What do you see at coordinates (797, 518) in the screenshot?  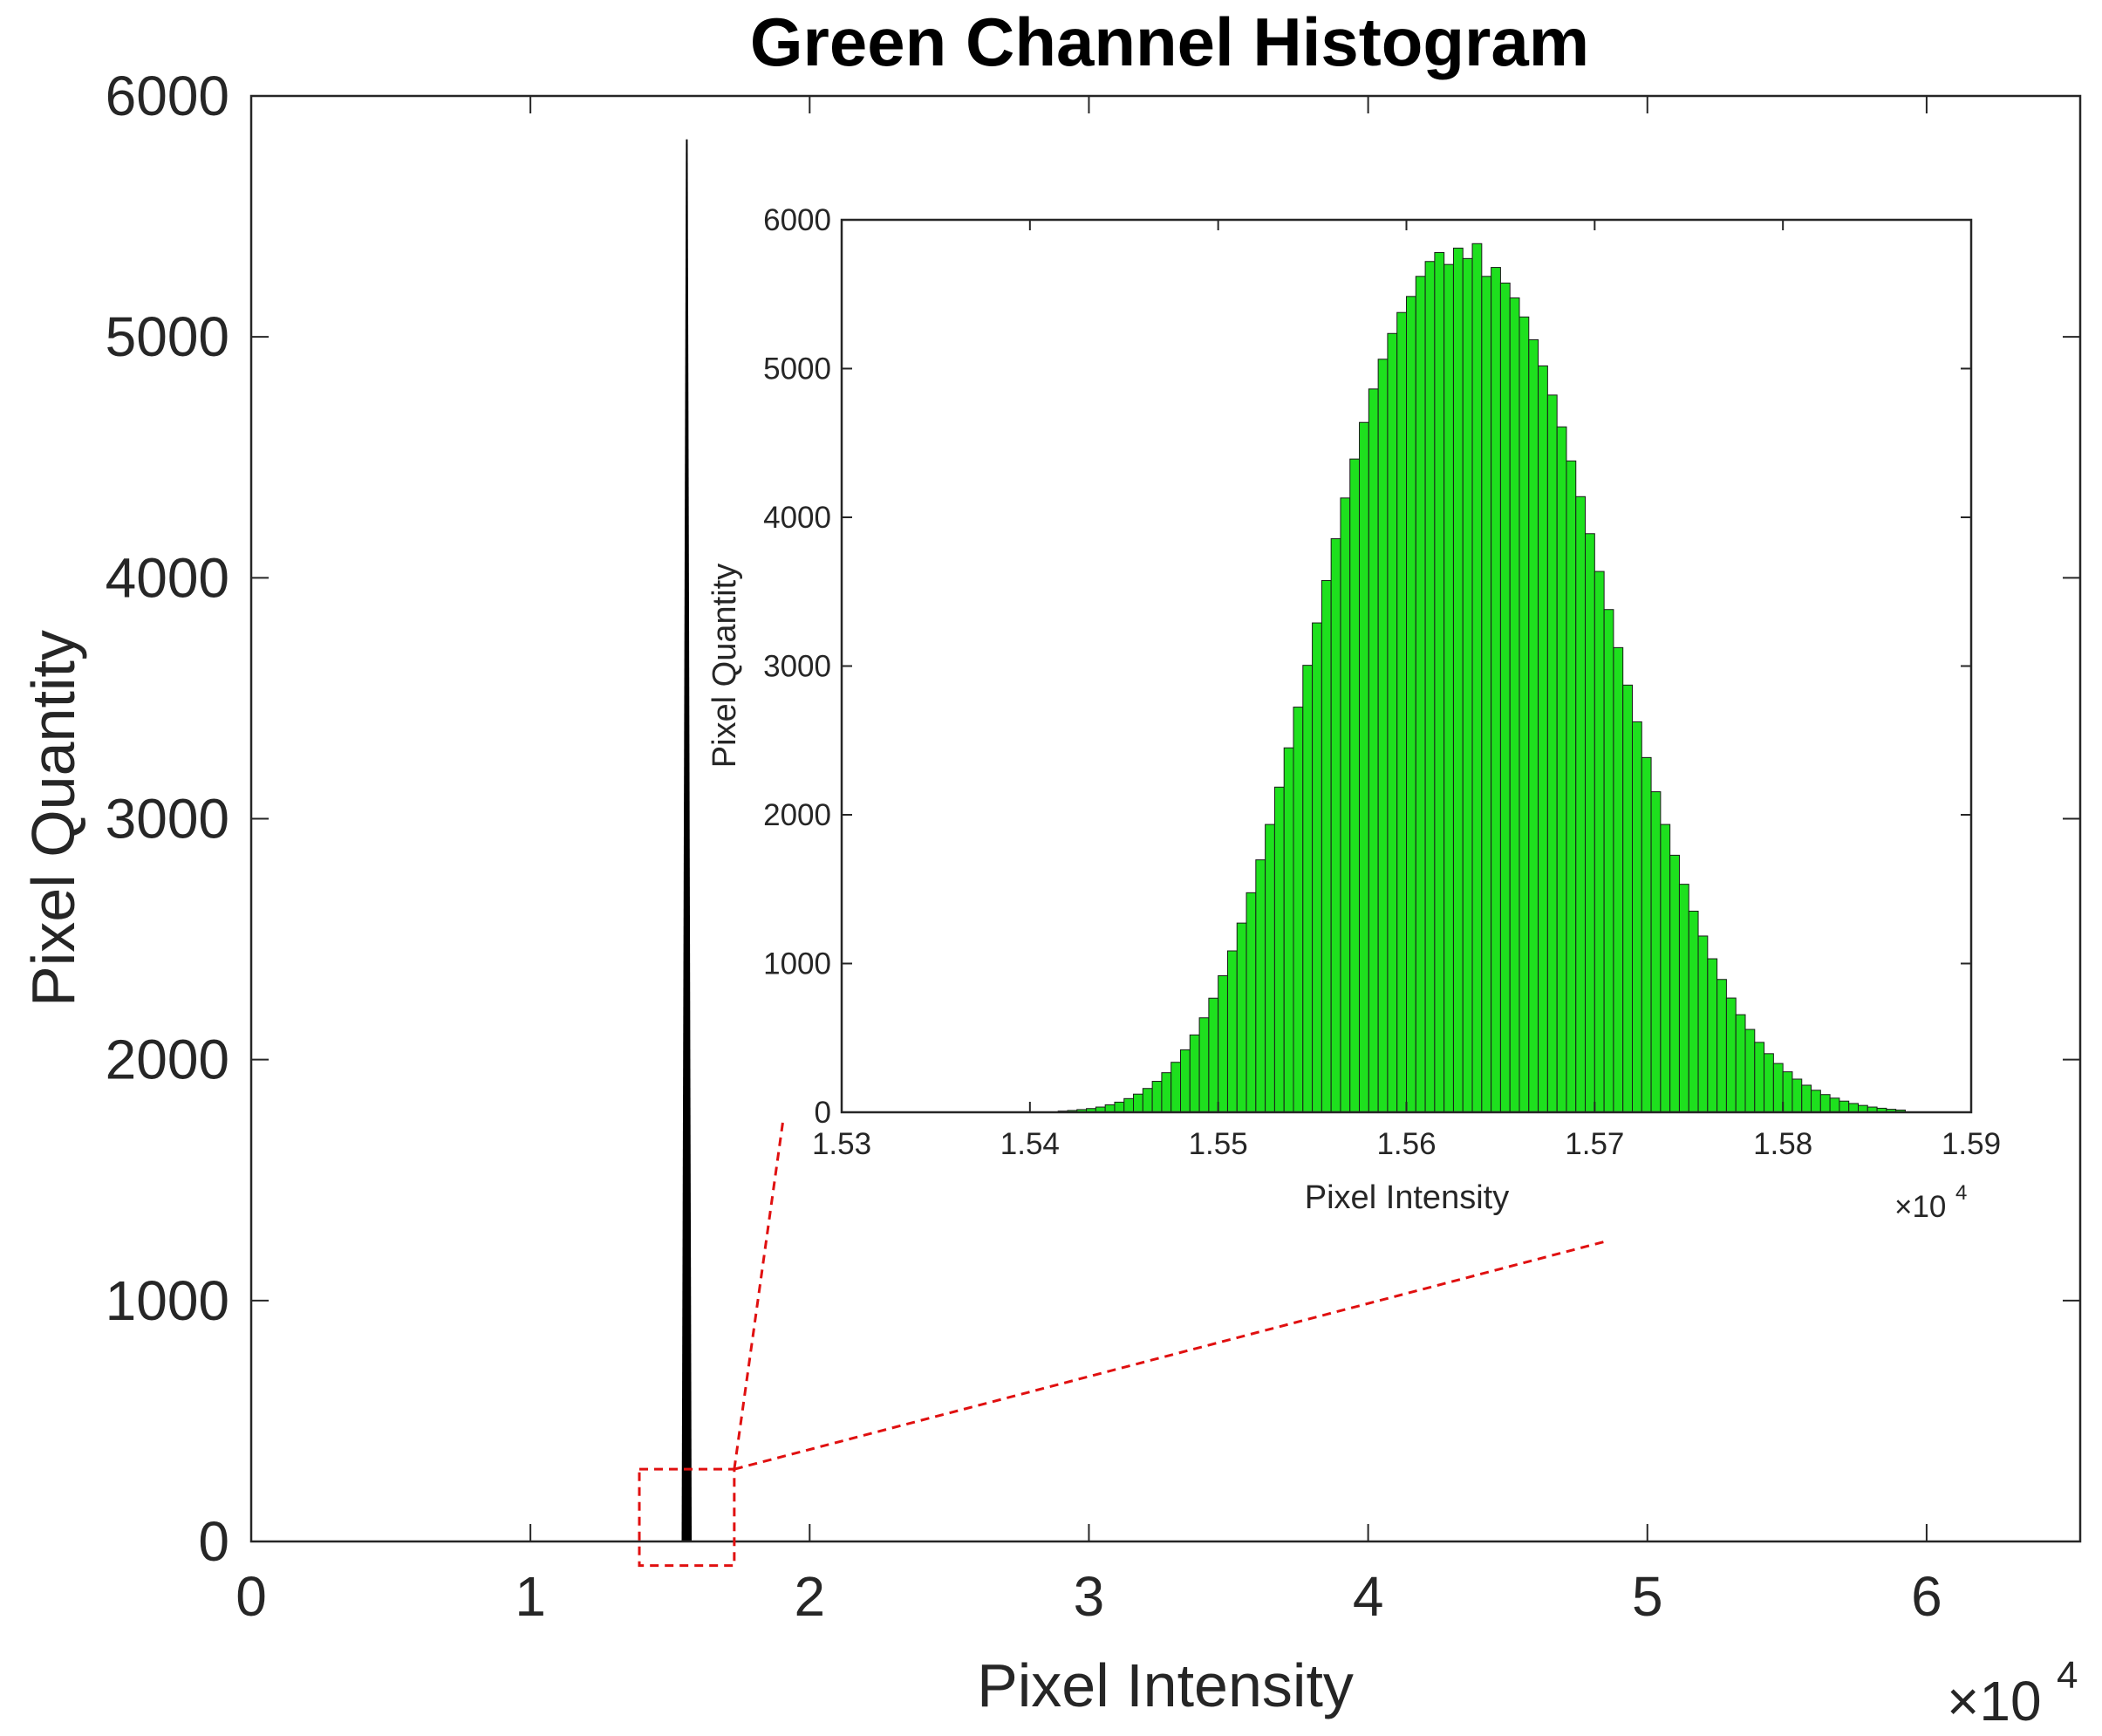 I see `inset-y-tick-label: 4000` at bounding box center [797, 518].